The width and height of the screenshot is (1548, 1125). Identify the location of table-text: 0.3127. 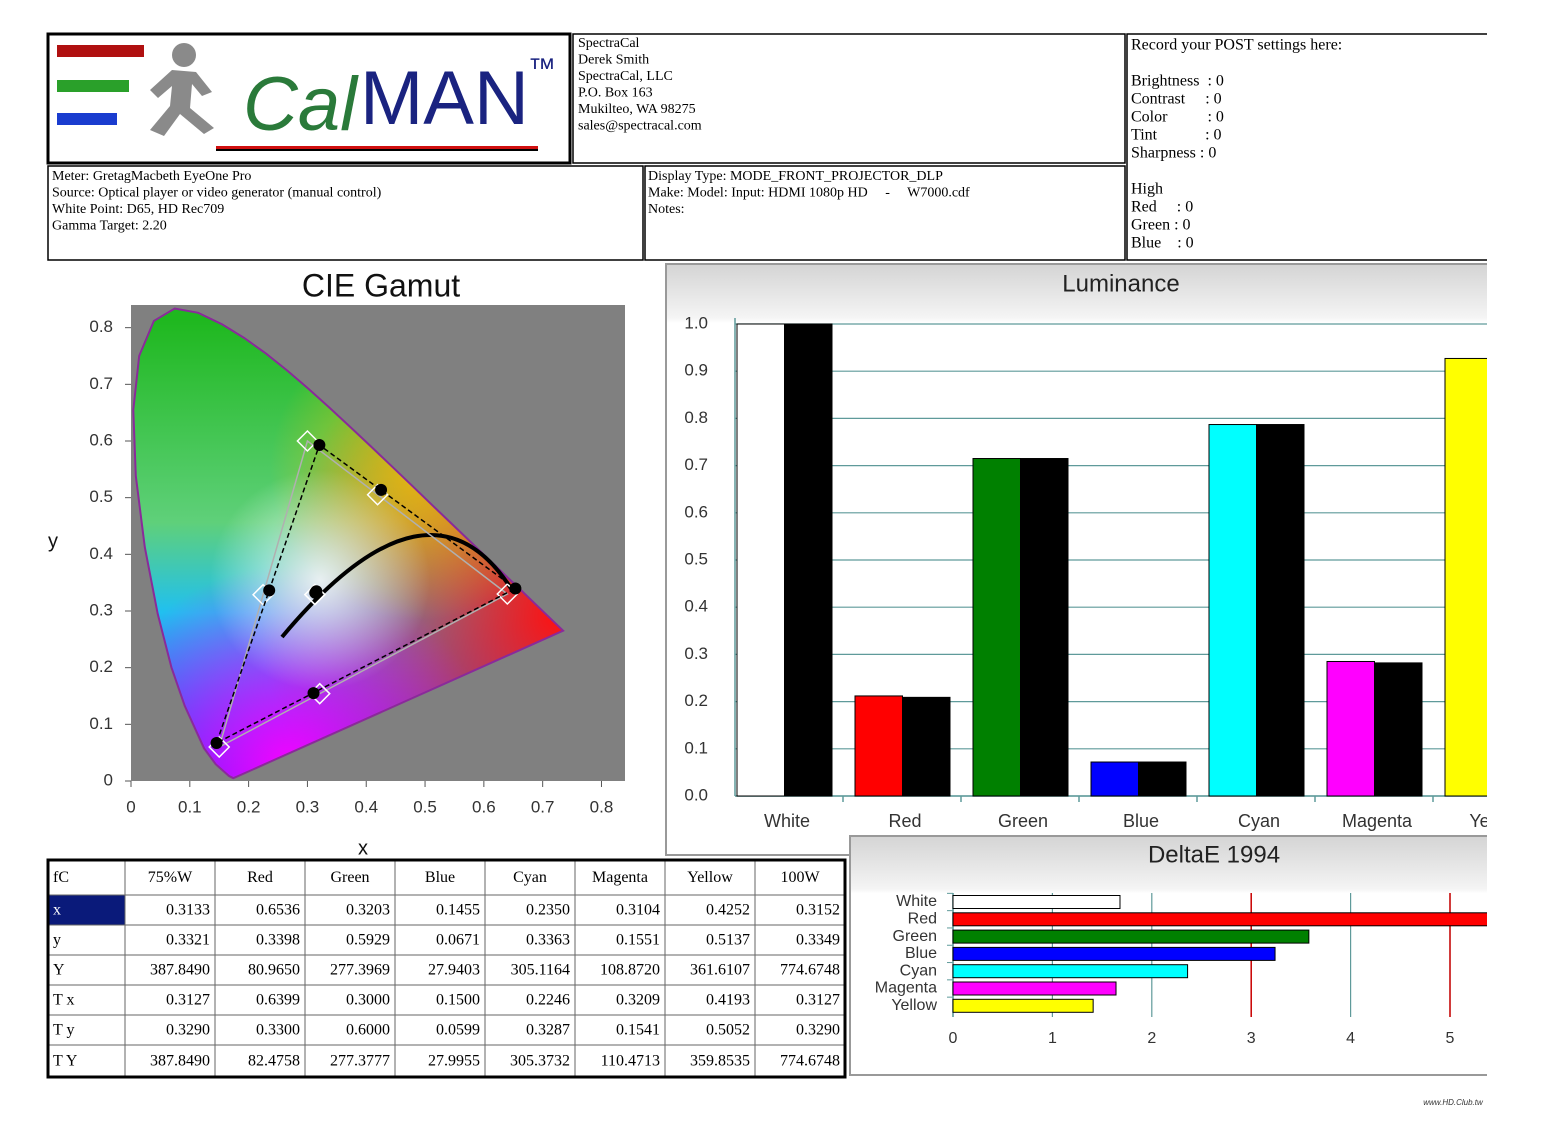
(818, 1000).